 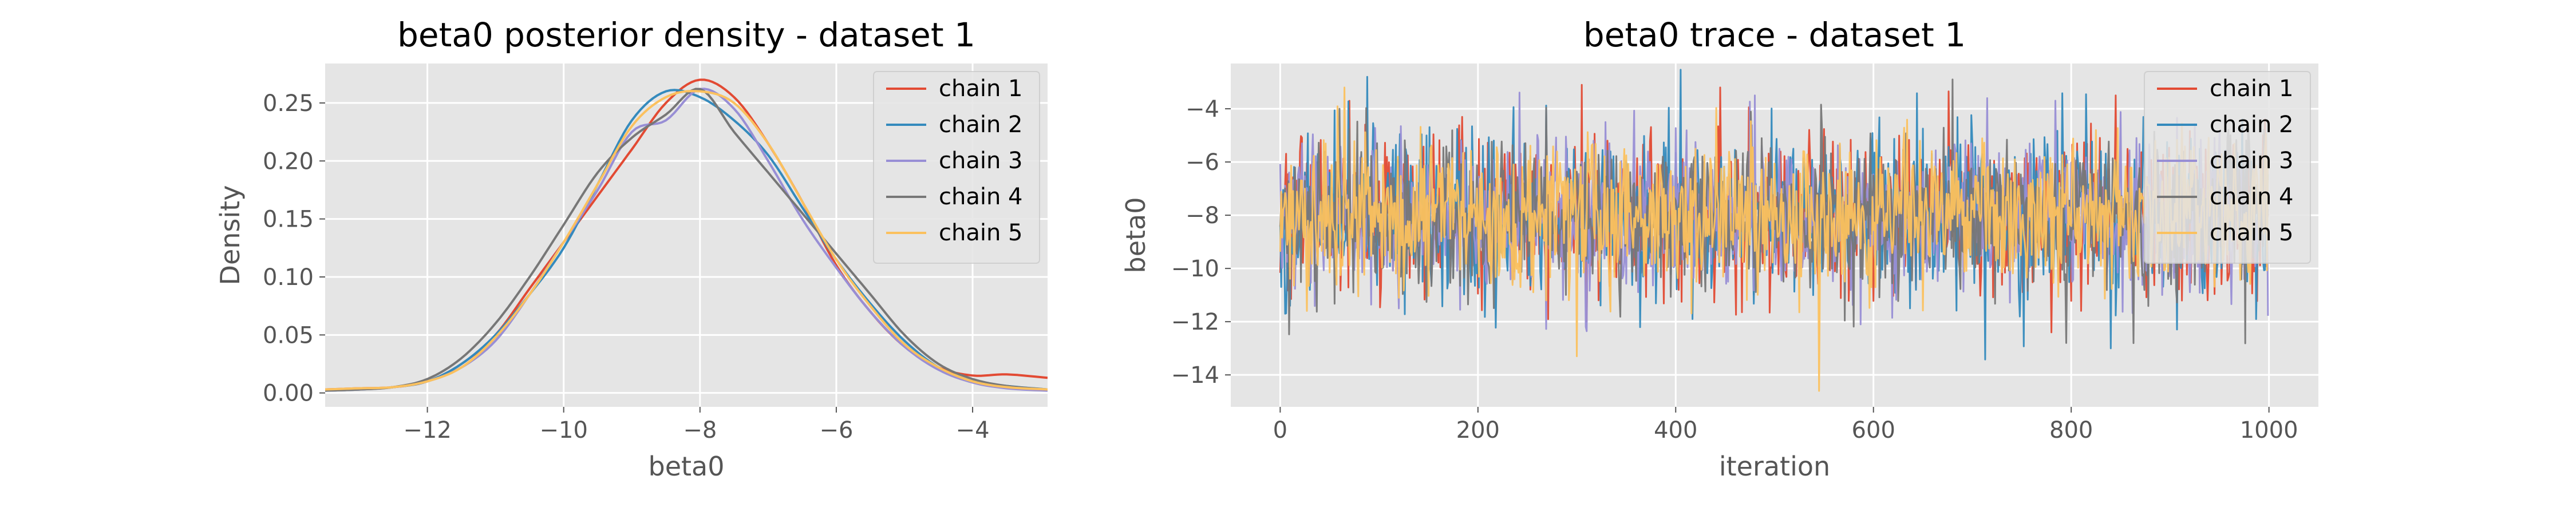 I want to click on y-tick-label: −8, so click(x=1202, y=216).